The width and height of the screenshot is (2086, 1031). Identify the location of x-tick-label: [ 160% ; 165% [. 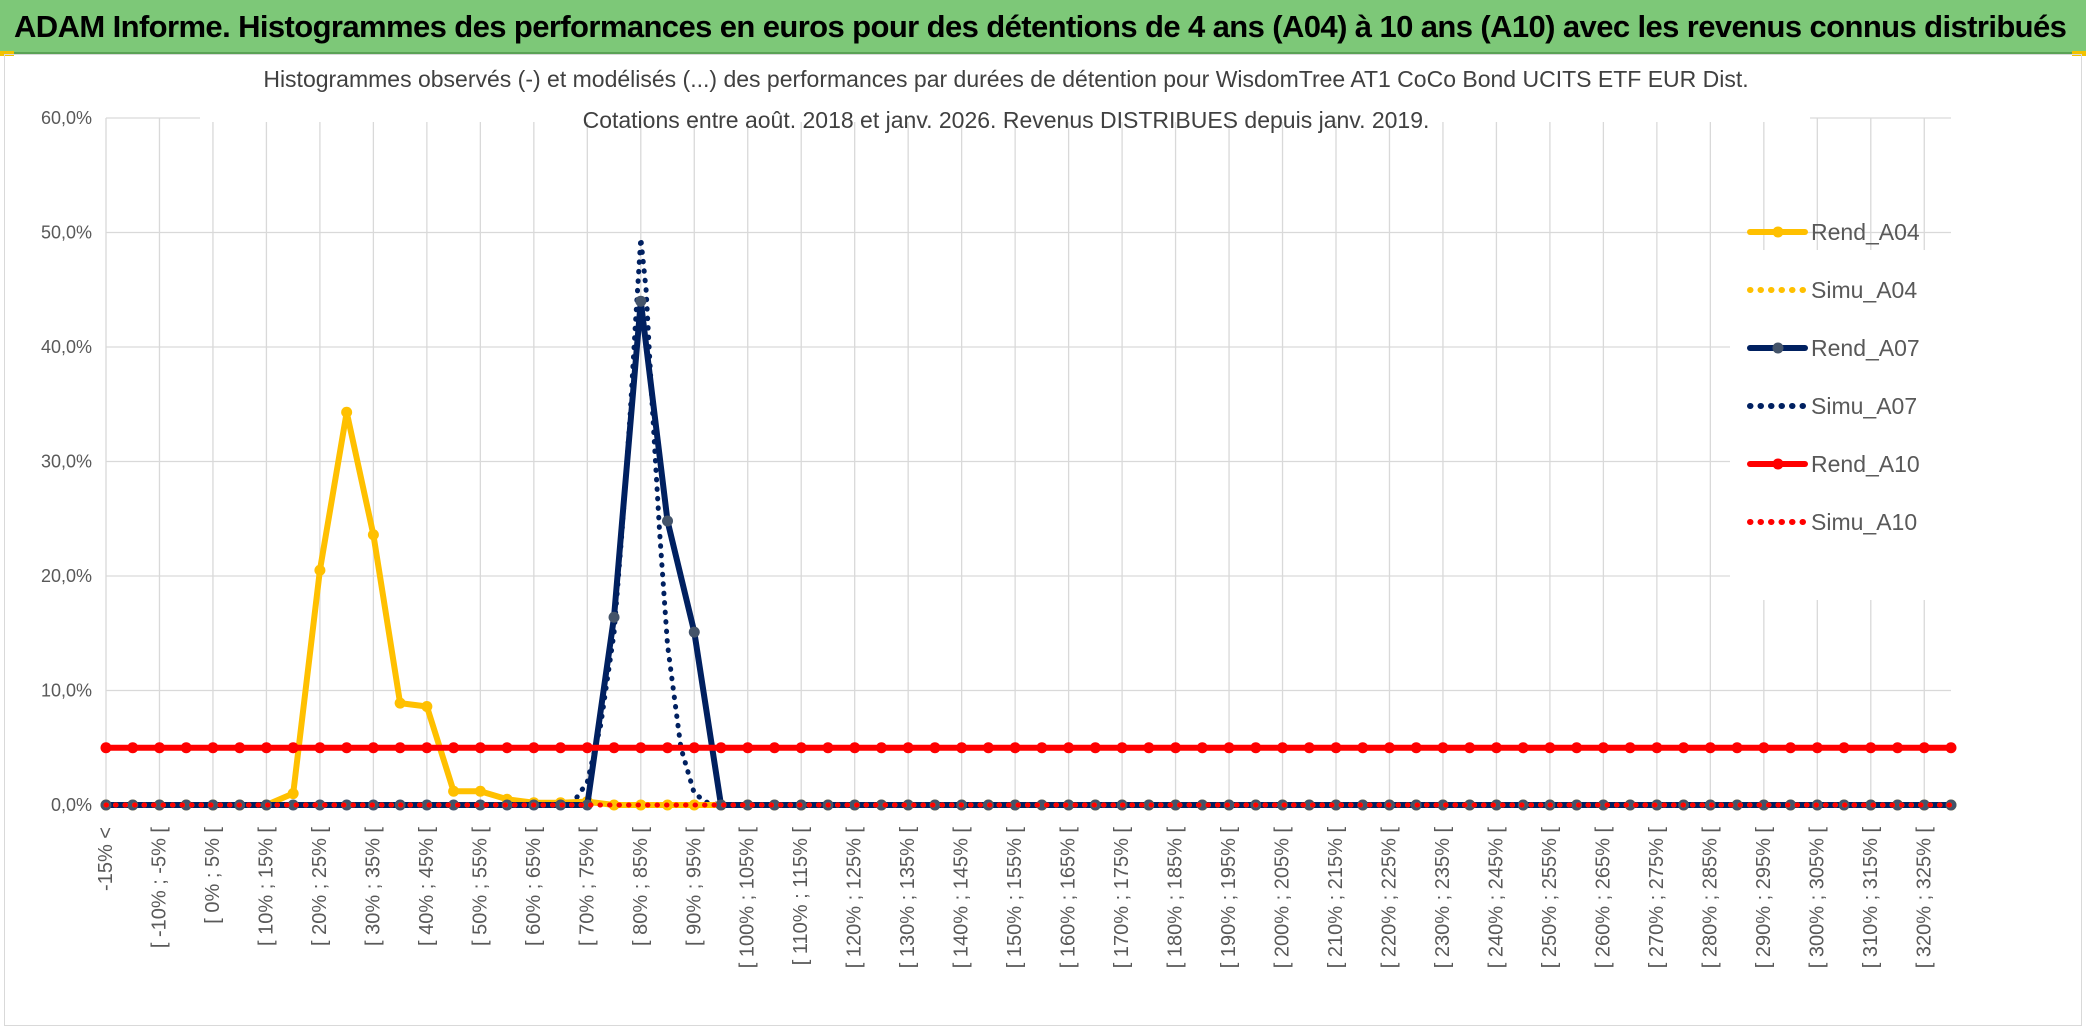
(1069, 898).